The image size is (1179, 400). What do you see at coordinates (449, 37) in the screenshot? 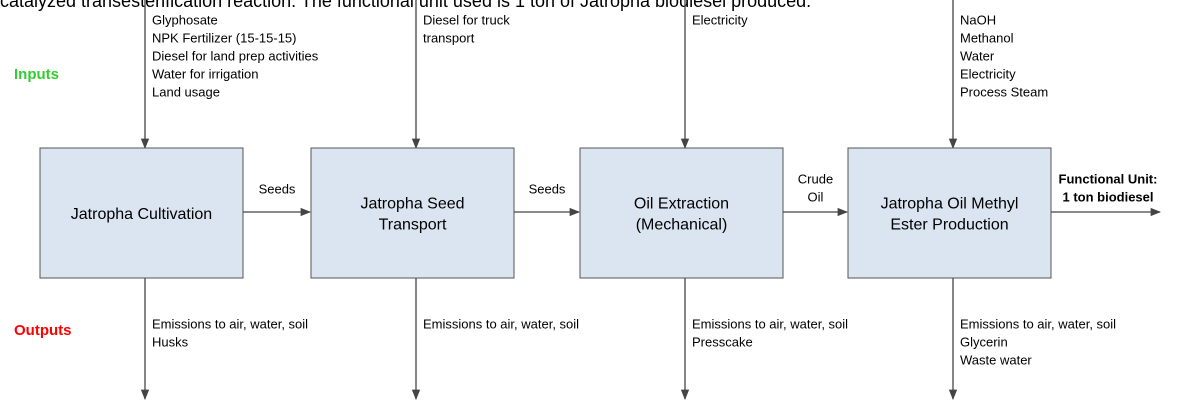
I see `input-item: transport` at bounding box center [449, 37].